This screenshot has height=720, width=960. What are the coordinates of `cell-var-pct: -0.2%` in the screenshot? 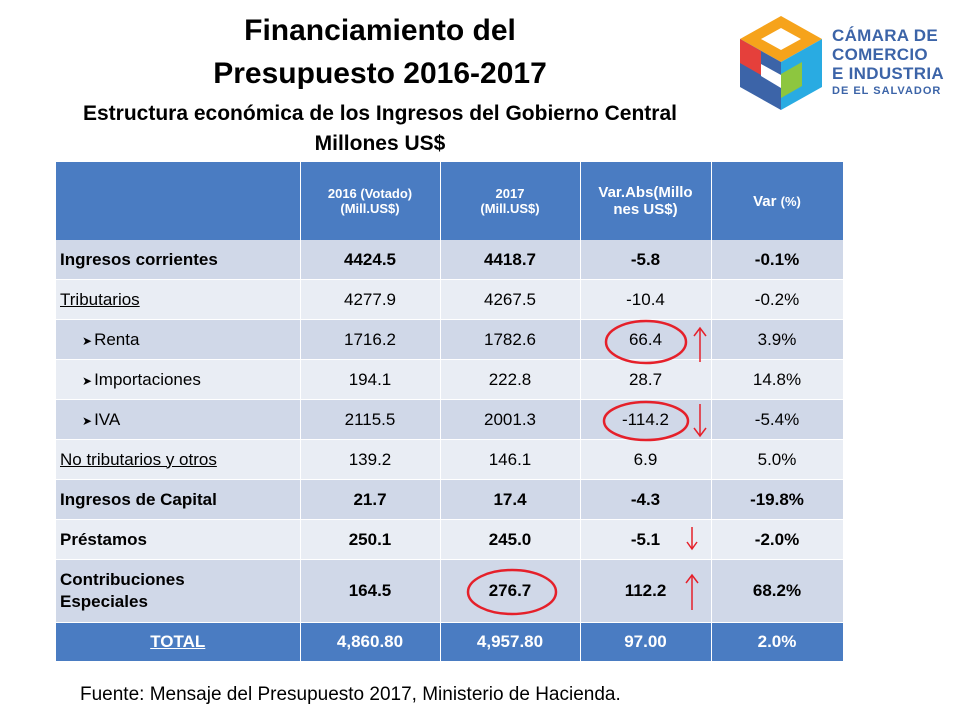 It's located at (777, 299).